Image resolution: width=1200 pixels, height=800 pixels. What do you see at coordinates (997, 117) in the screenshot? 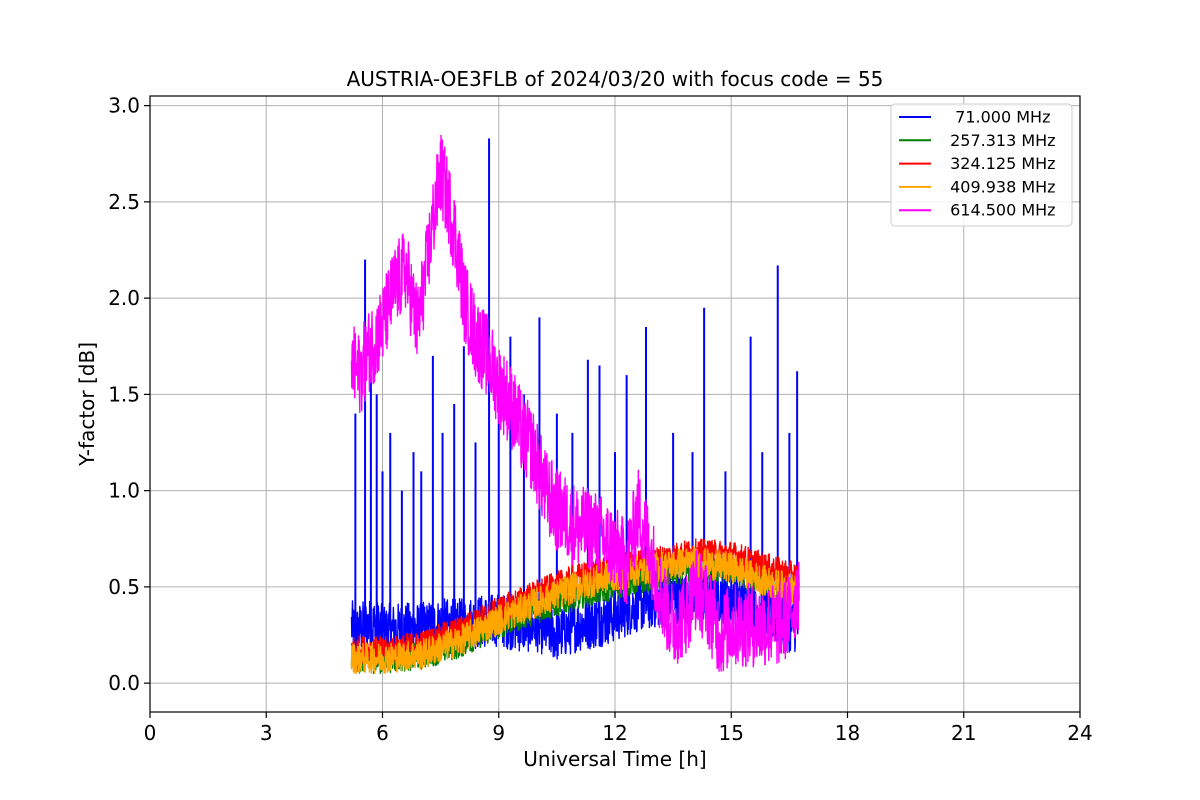
I see `legend-label: 71.000 MHz` at bounding box center [997, 117].